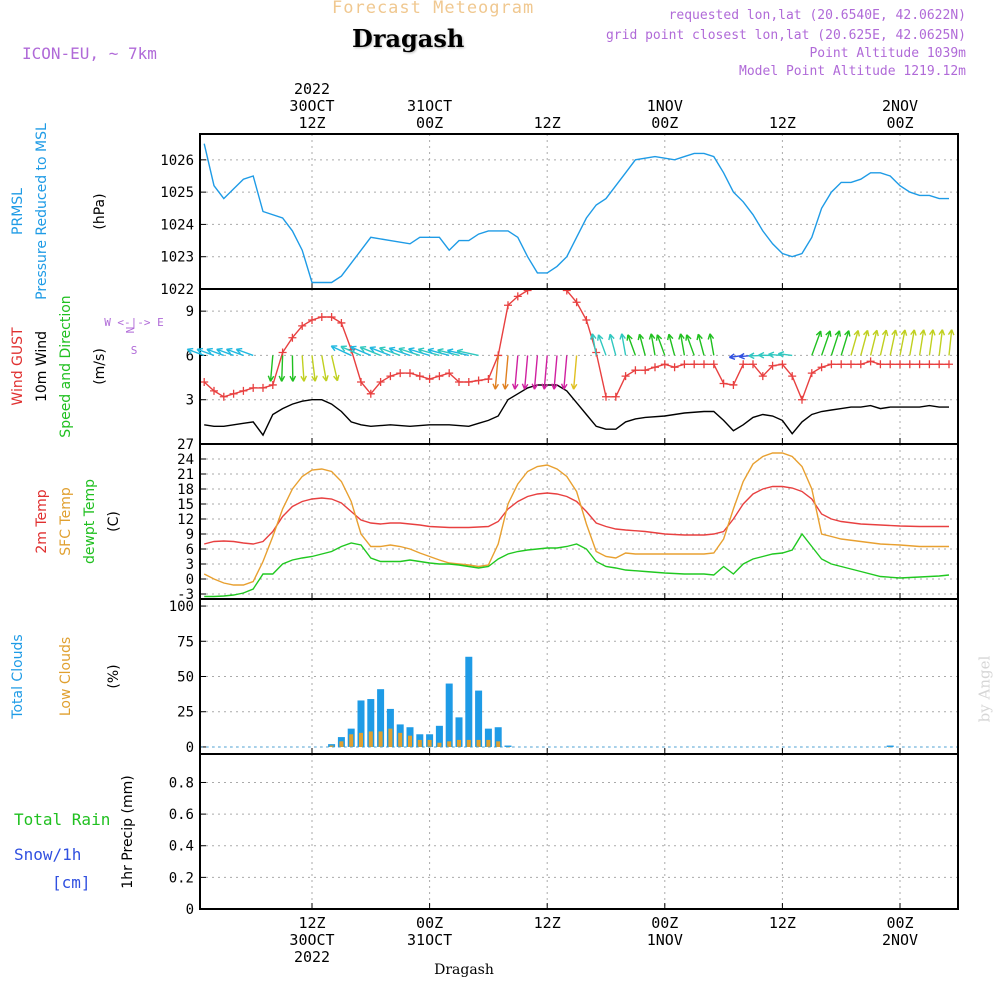 Image resolution: width=1000 pixels, height=1000 pixels. What do you see at coordinates (782, 123) in the screenshot?
I see `time-label-top: 12Z` at bounding box center [782, 123].